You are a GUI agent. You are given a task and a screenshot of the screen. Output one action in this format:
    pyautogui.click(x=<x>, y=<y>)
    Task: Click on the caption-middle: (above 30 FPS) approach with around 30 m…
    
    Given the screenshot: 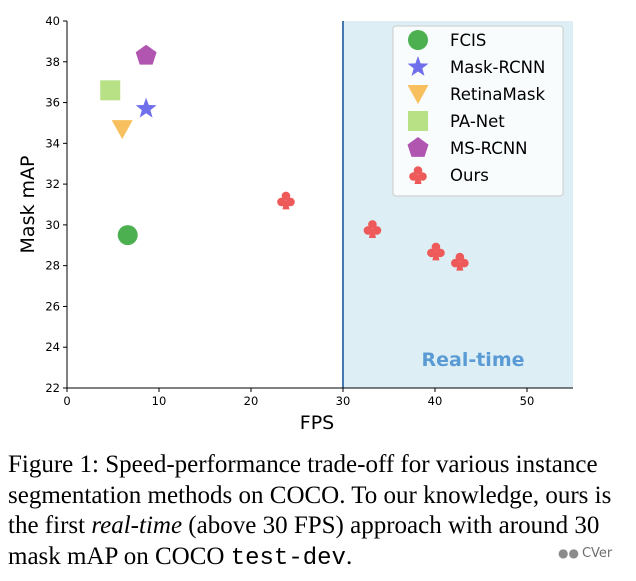 What is the action you would take?
    pyautogui.click(x=304, y=541)
    